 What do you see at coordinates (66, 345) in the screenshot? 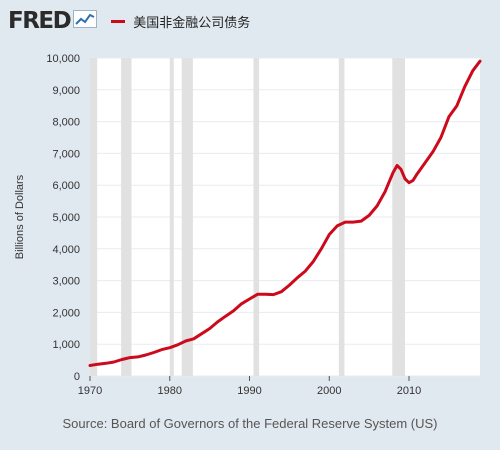
I see `y-tick-label: 1,000` at bounding box center [66, 345].